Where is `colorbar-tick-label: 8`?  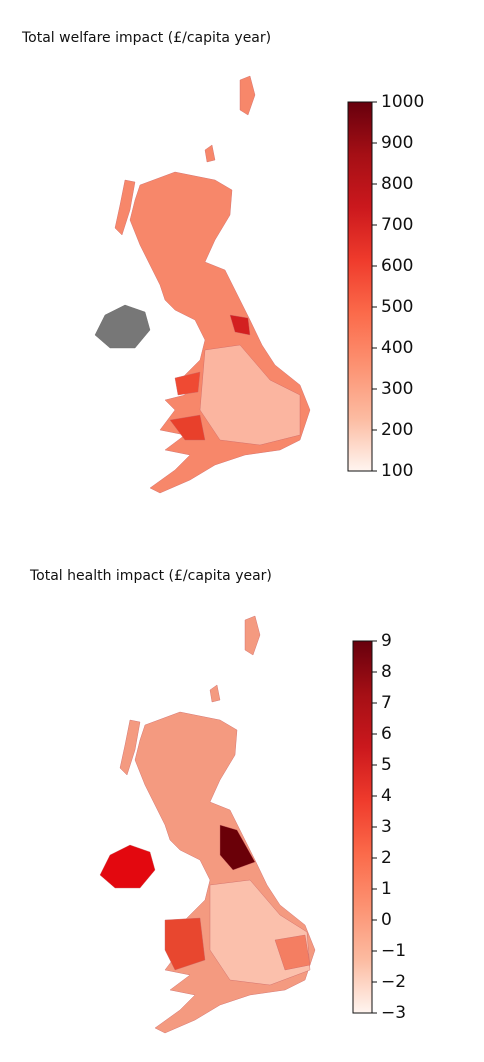
colorbar-tick-label: 8 is located at coordinates (386, 672).